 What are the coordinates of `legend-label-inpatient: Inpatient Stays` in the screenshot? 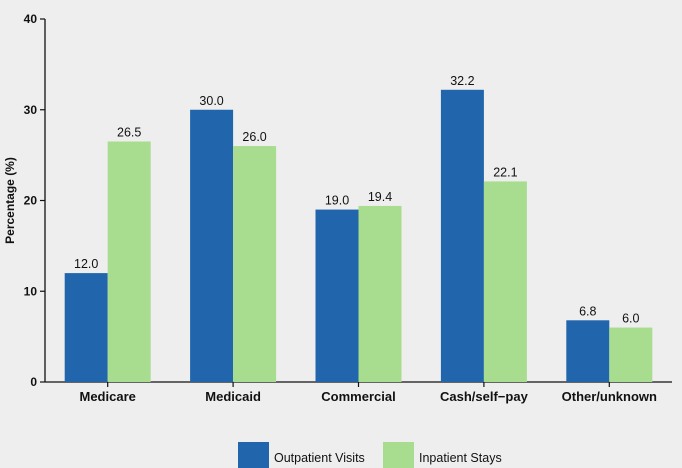 It's located at (460, 458).